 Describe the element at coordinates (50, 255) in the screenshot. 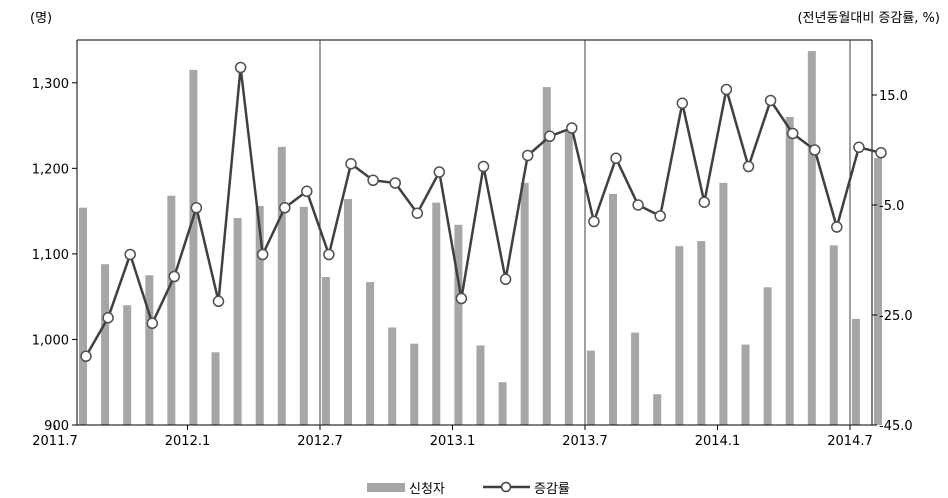

I see `left-tick-label-2: 1,100` at that location.